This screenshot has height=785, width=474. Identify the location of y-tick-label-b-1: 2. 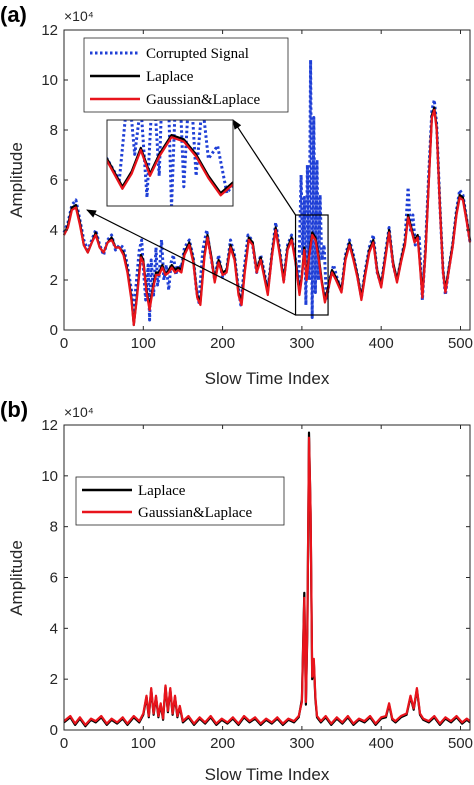
(54, 679).